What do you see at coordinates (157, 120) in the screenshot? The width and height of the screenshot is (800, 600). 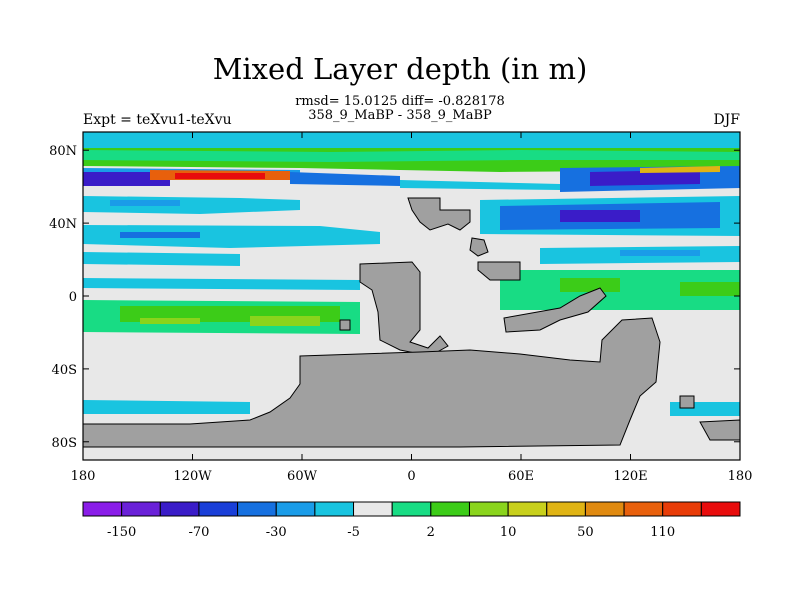 I see `experiment-label: Expt = teXvu1-teXvu` at bounding box center [157, 120].